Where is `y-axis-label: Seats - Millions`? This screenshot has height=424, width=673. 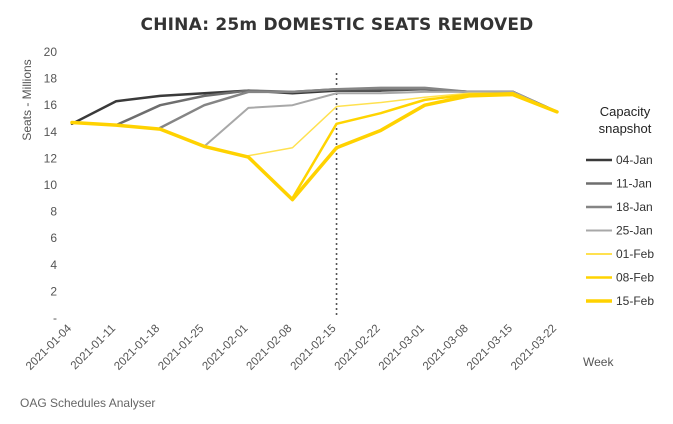 y-axis-label: Seats - Millions is located at coordinates (27, 99).